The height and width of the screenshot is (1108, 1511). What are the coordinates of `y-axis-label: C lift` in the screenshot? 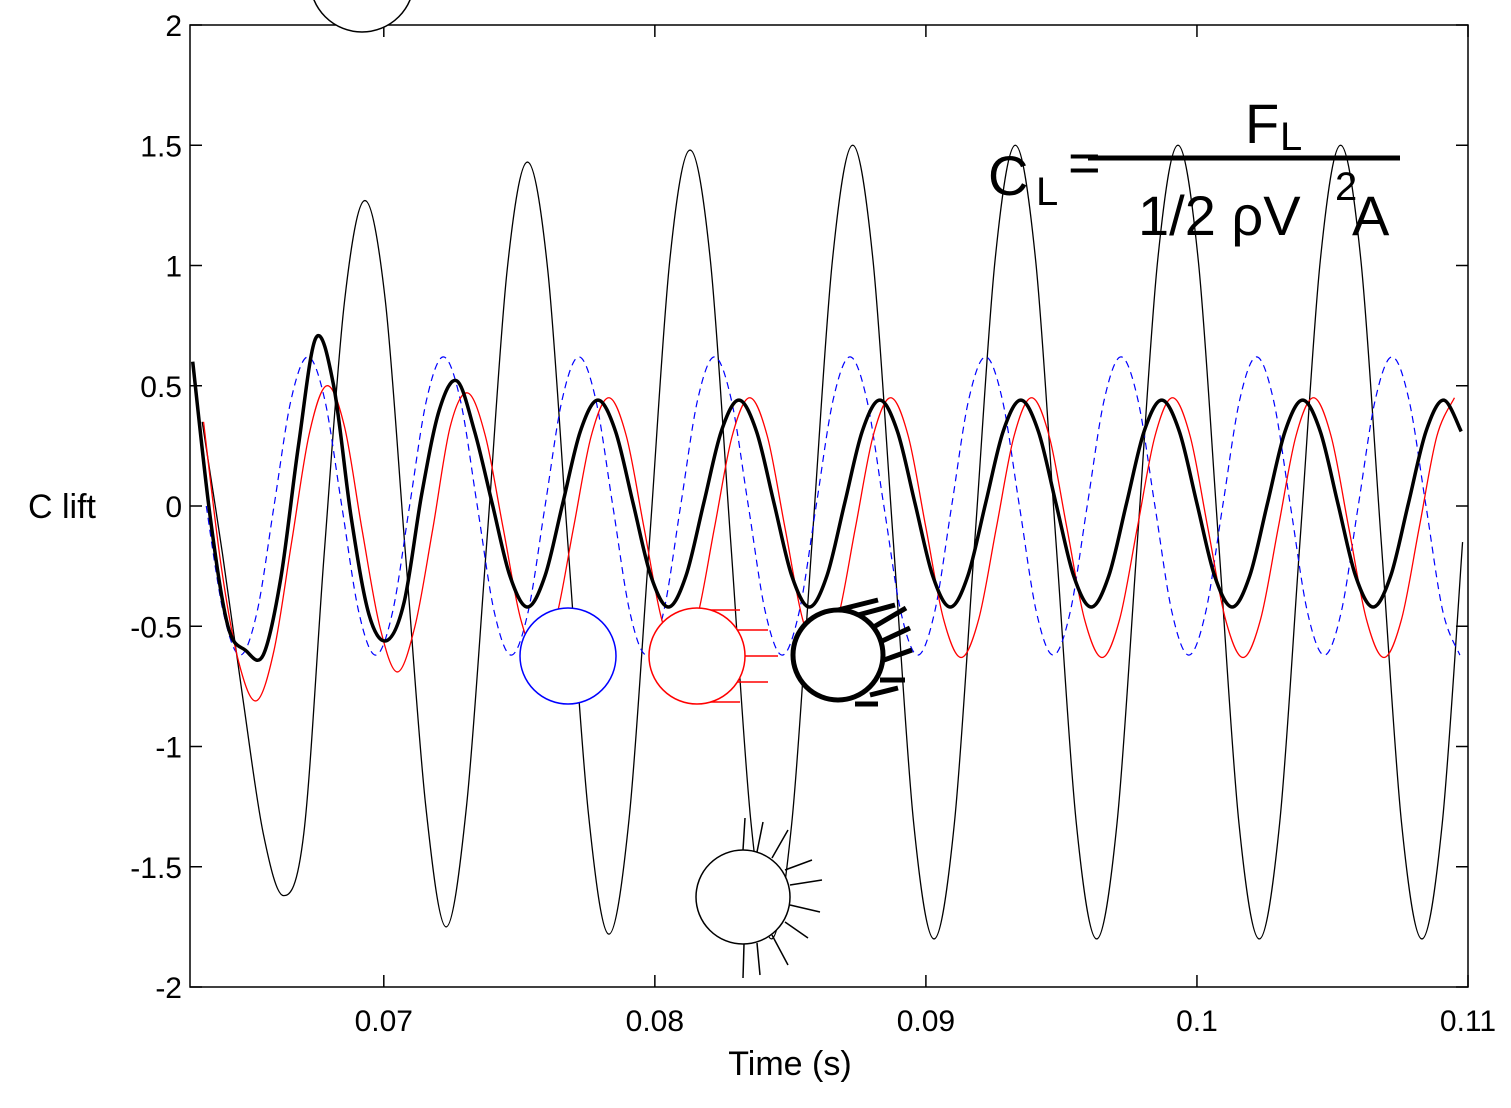 It's located at (62, 507).